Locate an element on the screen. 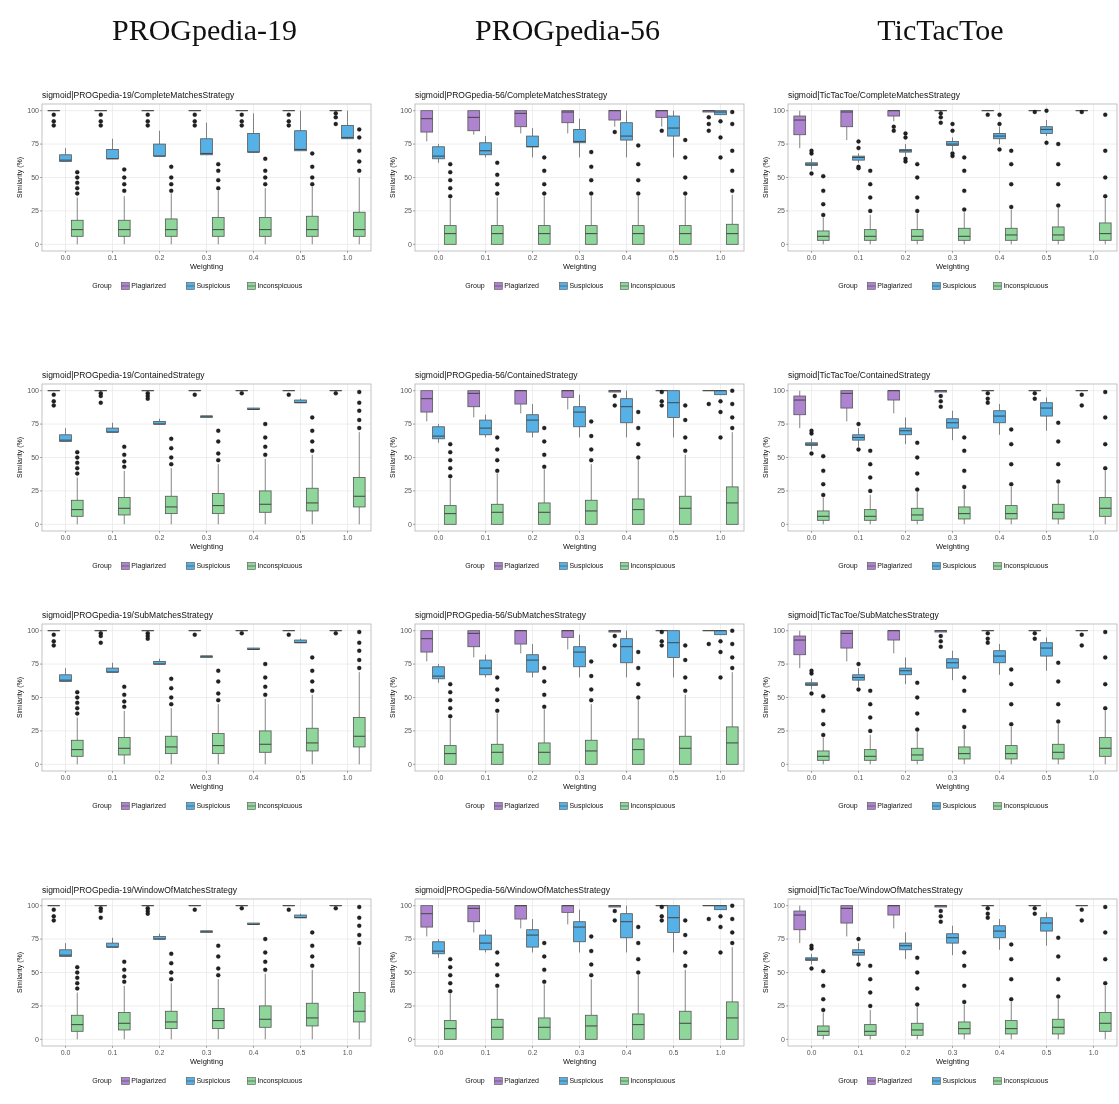 The width and height of the screenshot is (1119, 1104). chart-title: sigmoid|PROGpedia-19/SubMatchesStrategy is located at coordinates (128, 615).